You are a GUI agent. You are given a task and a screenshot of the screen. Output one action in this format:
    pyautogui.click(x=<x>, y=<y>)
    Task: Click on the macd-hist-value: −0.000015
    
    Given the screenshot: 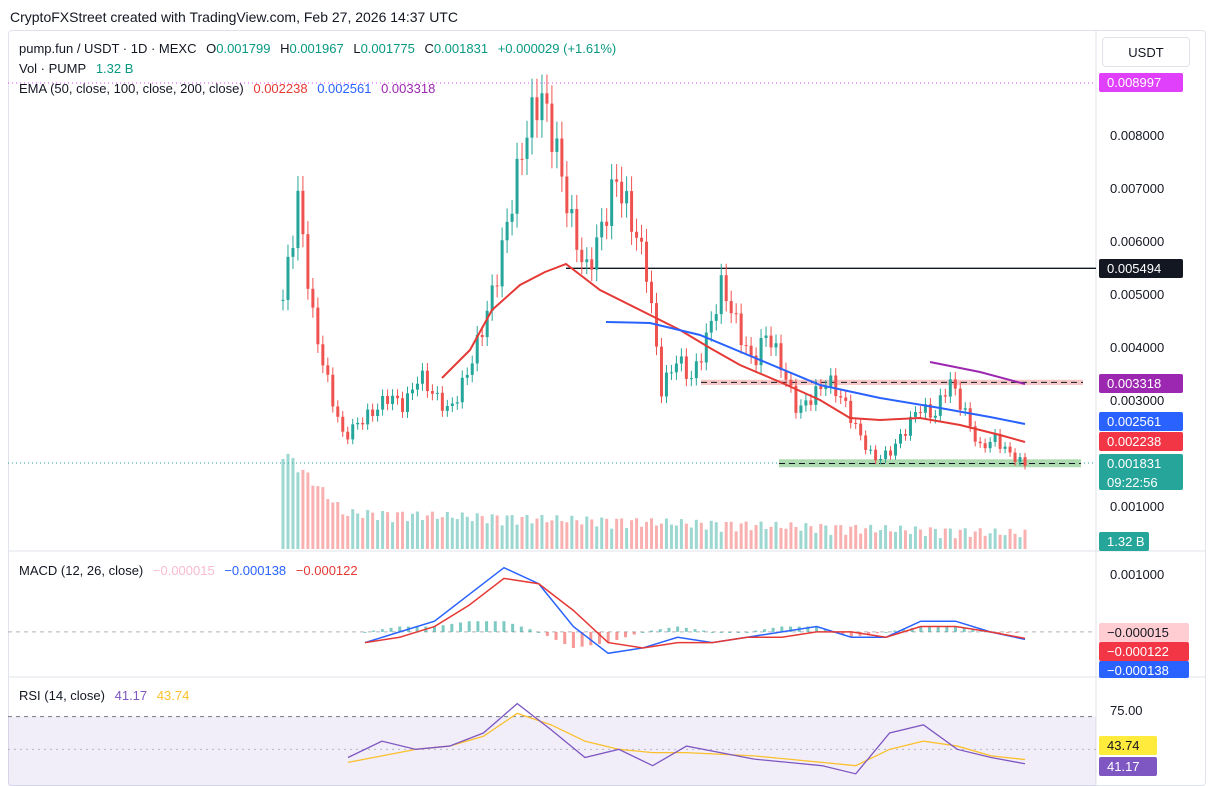 What is the action you would take?
    pyautogui.click(x=183, y=570)
    